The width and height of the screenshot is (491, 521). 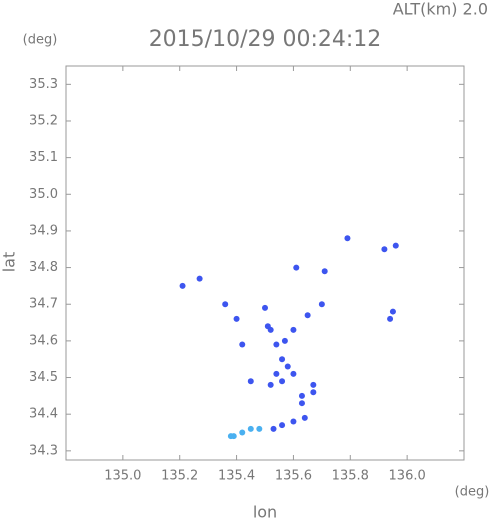 What do you see at coordinates (43, 304) in the screenshot?
I see `y-tick-label: 34.7` at bounding box center [43, 304].